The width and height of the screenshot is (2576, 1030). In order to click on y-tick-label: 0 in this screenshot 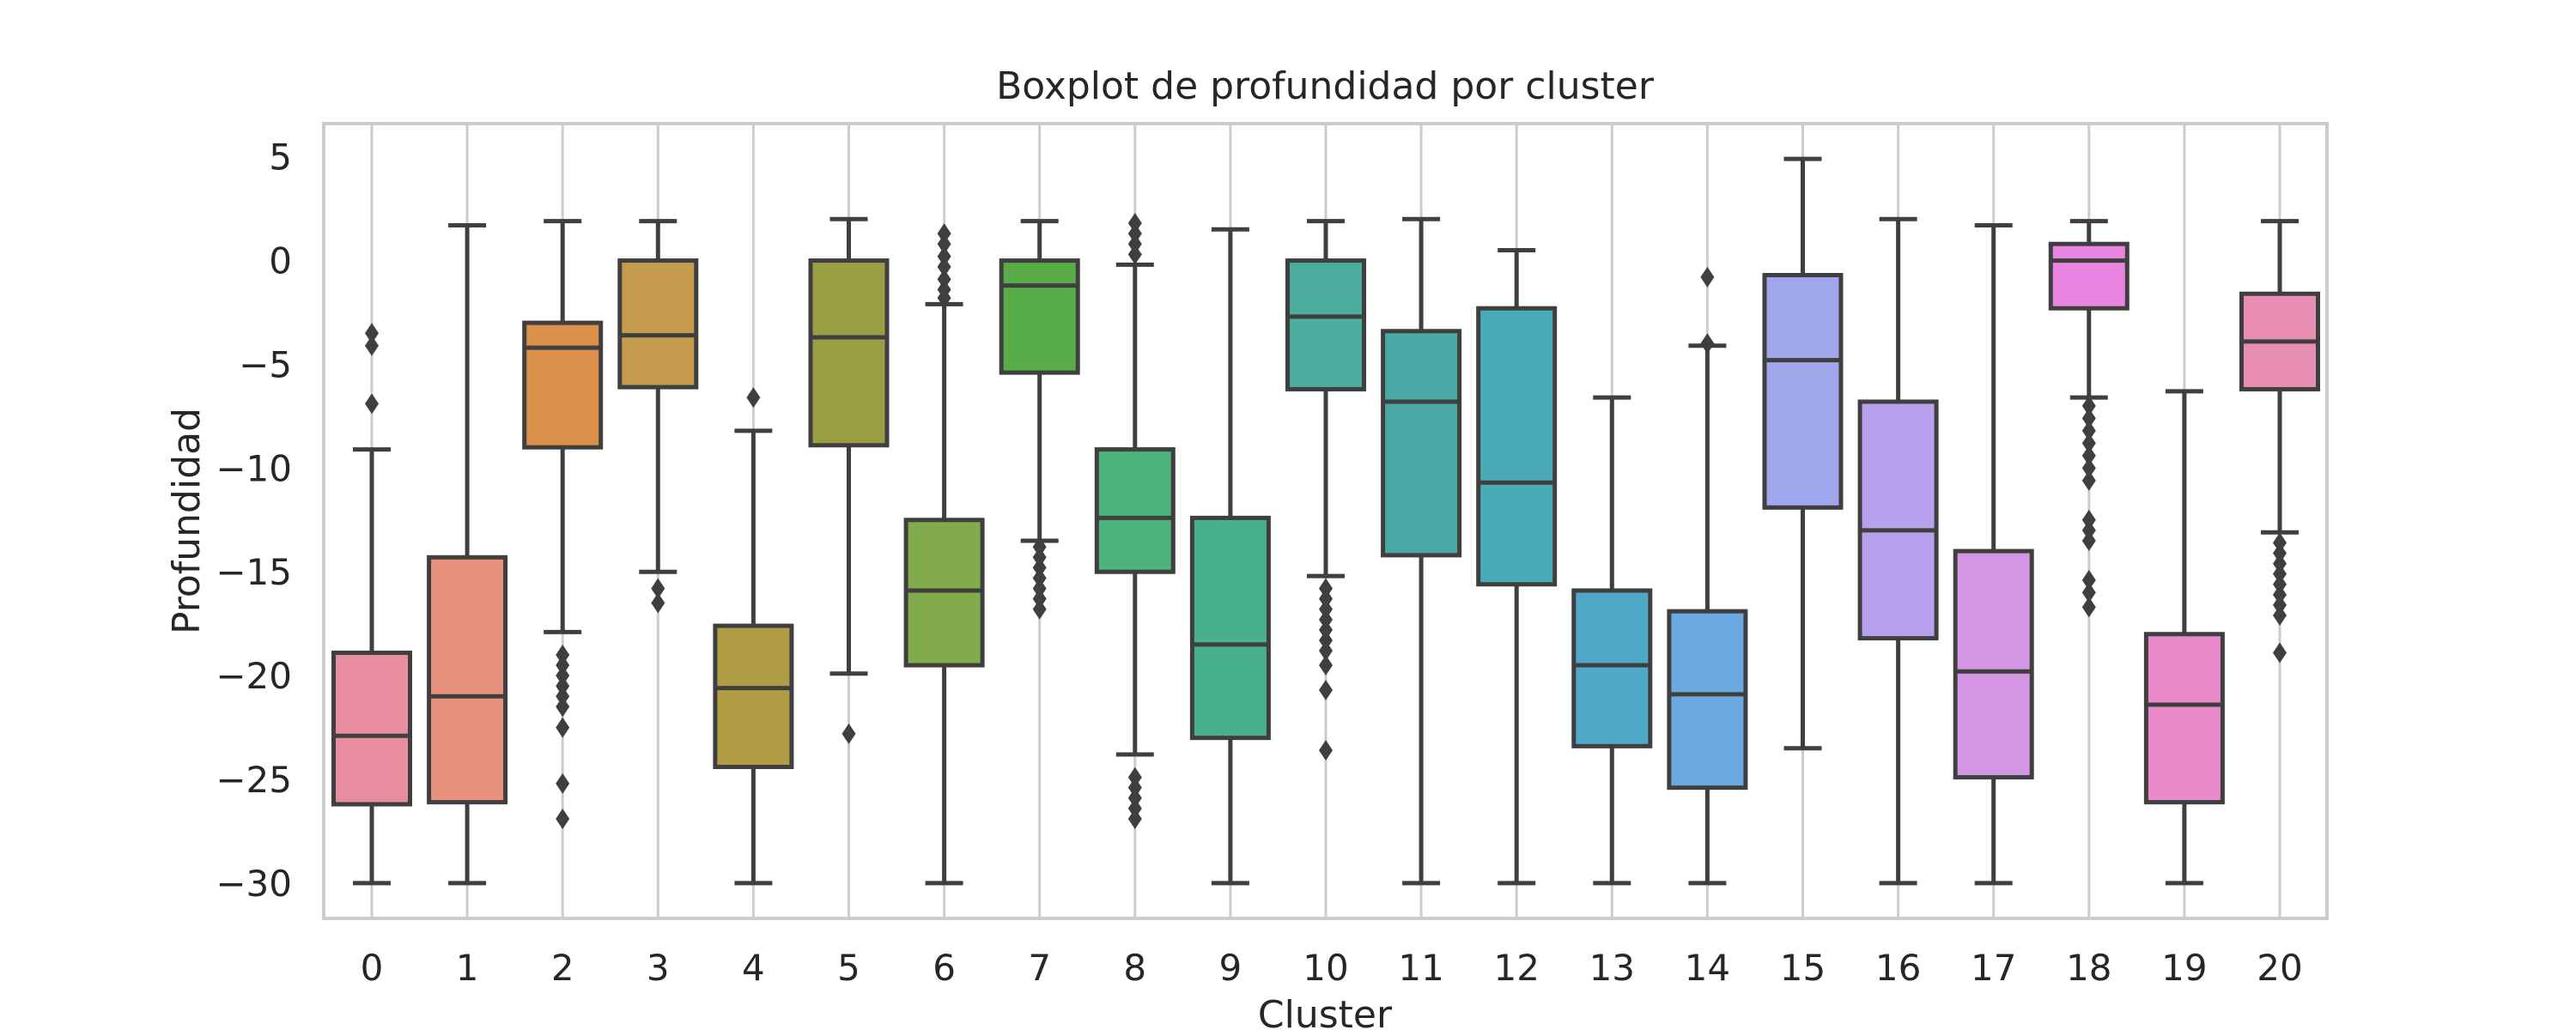, I will do `click(280, 261)`.